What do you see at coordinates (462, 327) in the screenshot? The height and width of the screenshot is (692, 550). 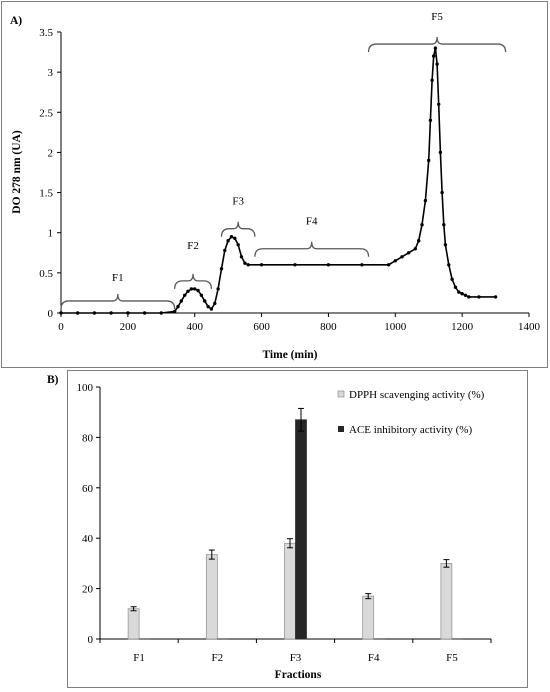 I see `x-tick-label: 1200` at bounding box center [462, 327].